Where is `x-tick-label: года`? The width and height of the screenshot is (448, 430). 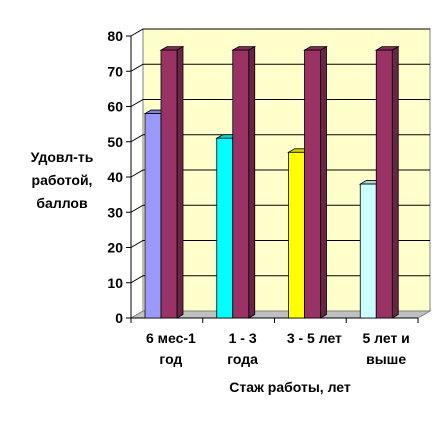
x-tick-label: года is located at coordinates (242, 359).